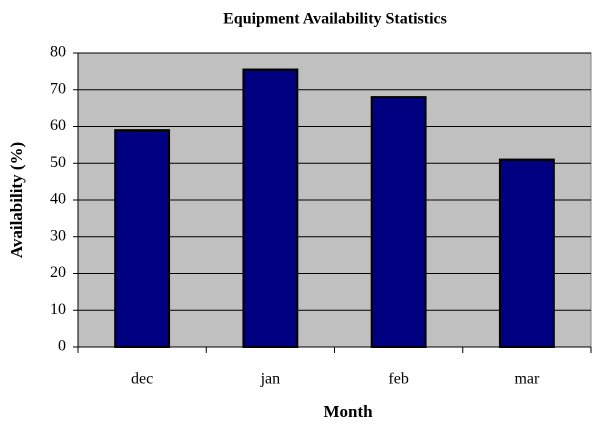  Describe the element at coordinates (58, 125) in the screenshot. I see `y-tick-label: 60` at that location.